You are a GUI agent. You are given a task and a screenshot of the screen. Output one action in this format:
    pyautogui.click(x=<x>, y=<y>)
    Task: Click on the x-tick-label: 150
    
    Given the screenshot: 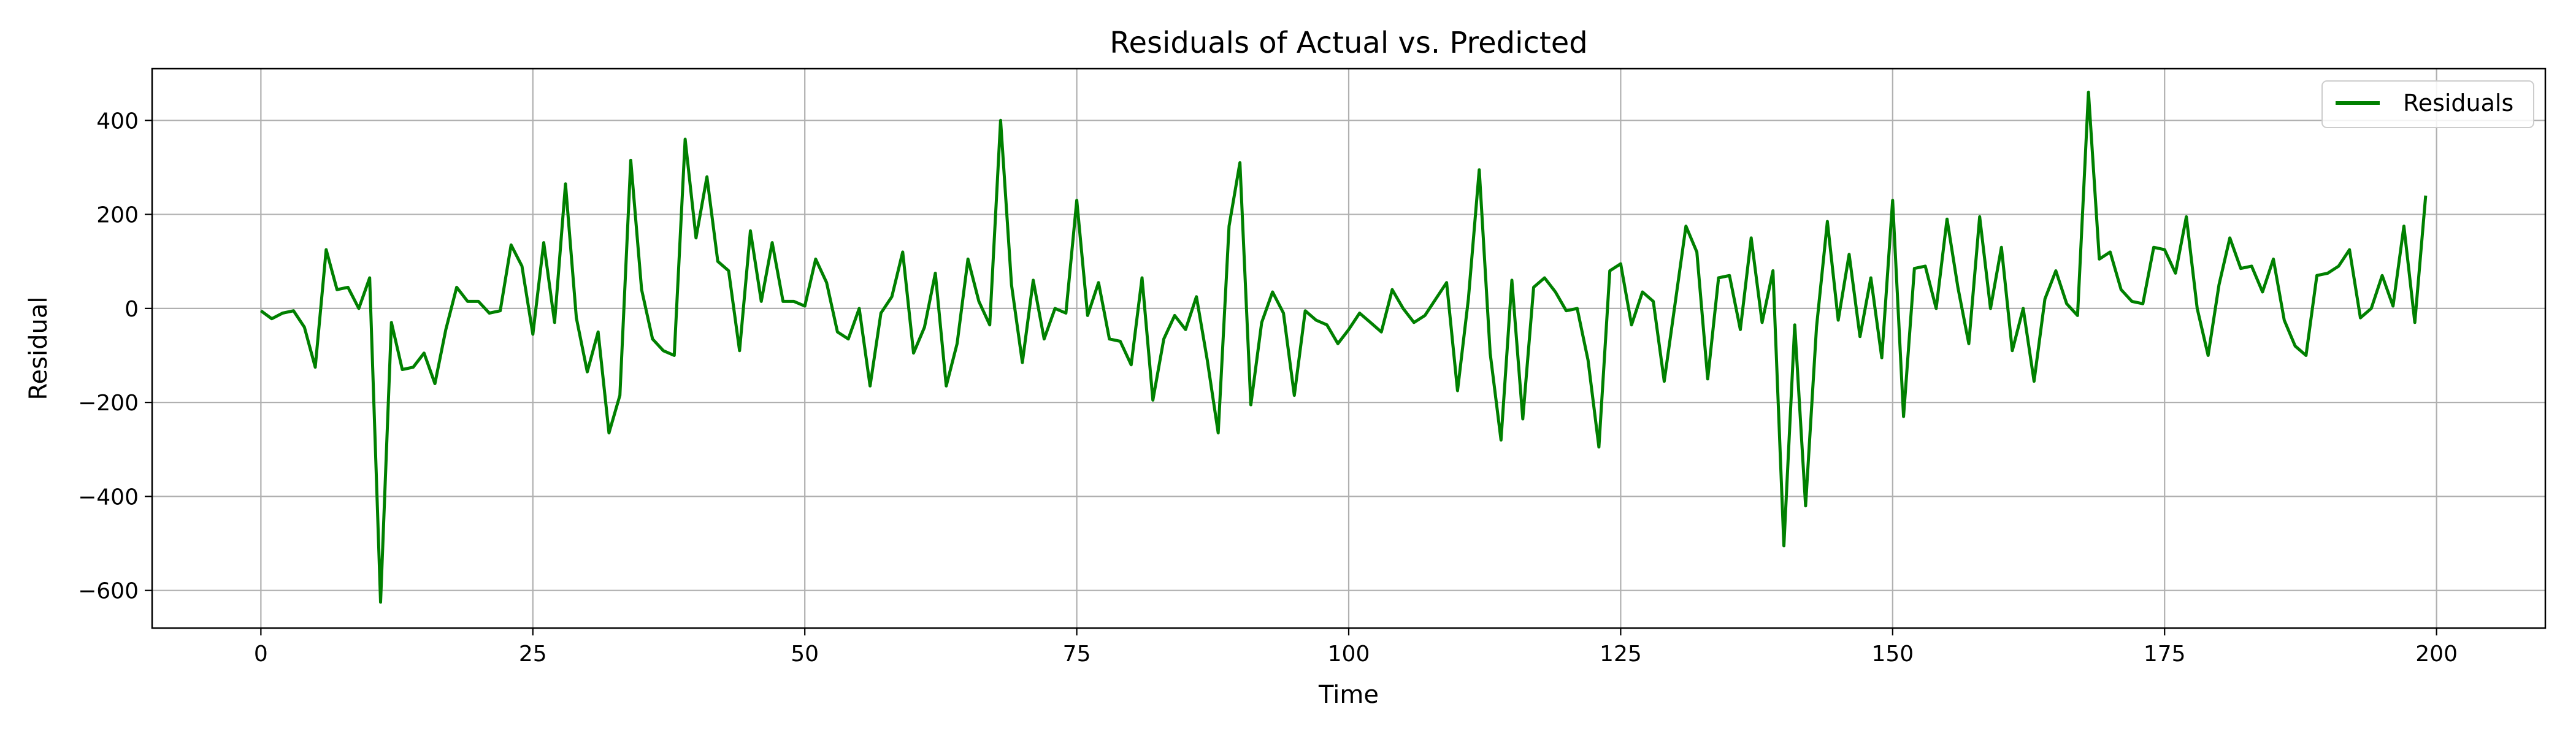 What is the action you would take?
    pyautogui.click(x=1892, y=654)
    